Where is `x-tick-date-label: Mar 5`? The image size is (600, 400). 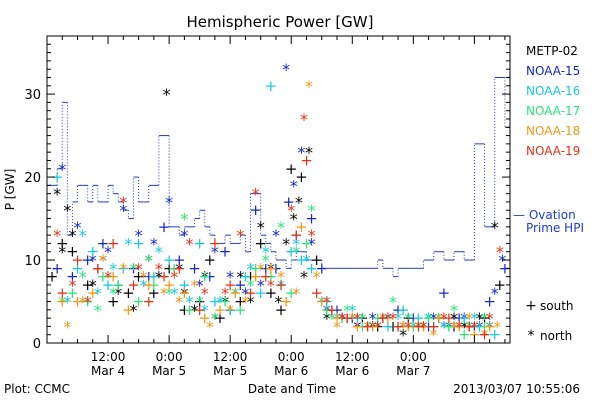
x-tick-date-label: Mar 5 is located at coordinates (230, 371).